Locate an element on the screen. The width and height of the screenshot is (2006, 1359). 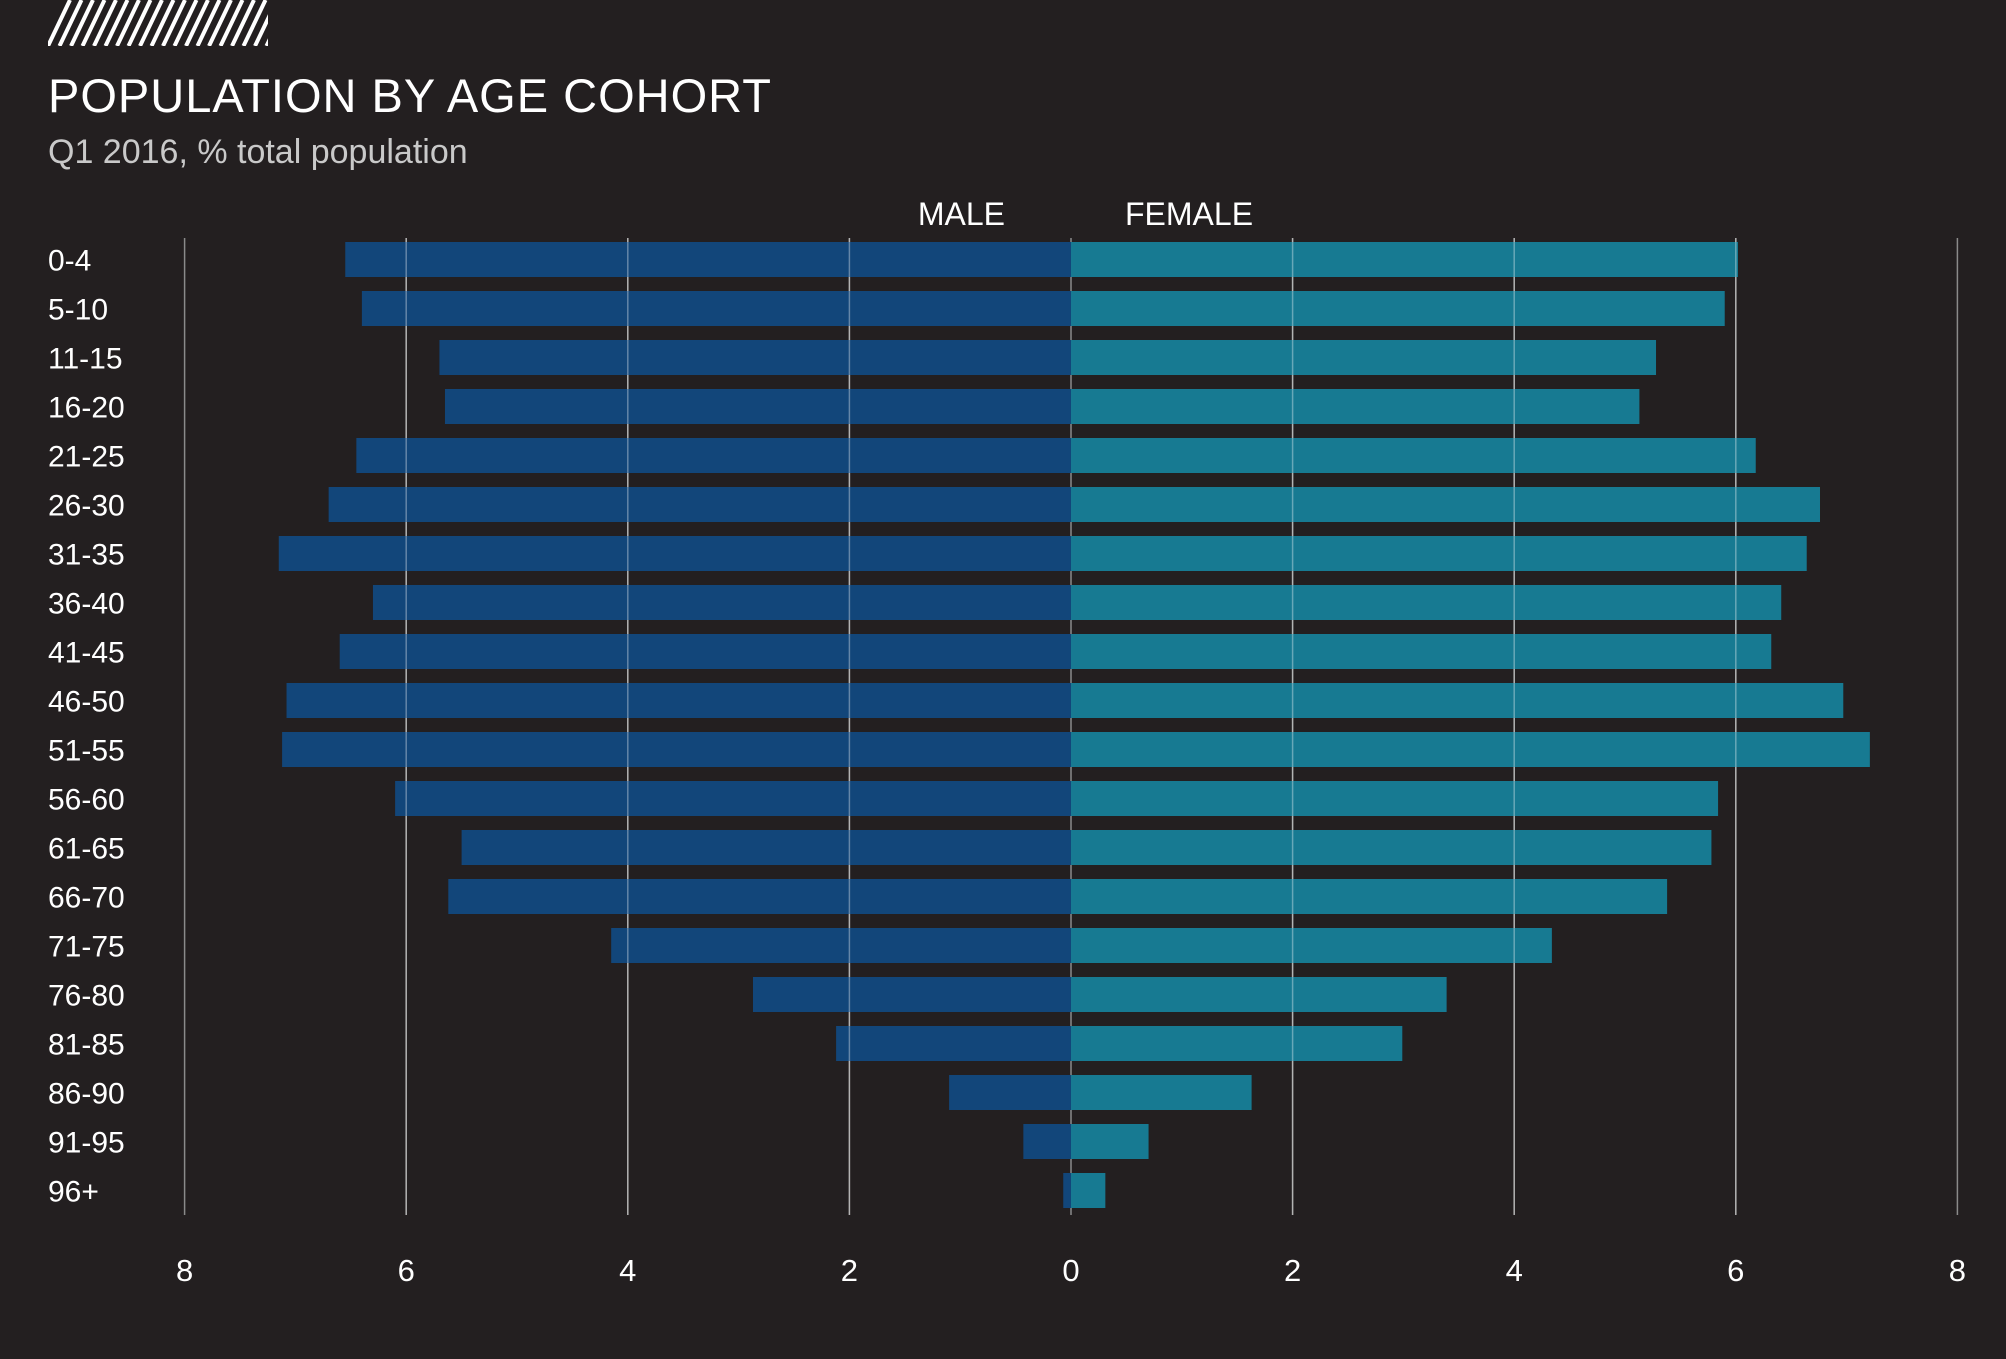
male-series-label: MALE is located at coordinates (961, 214).